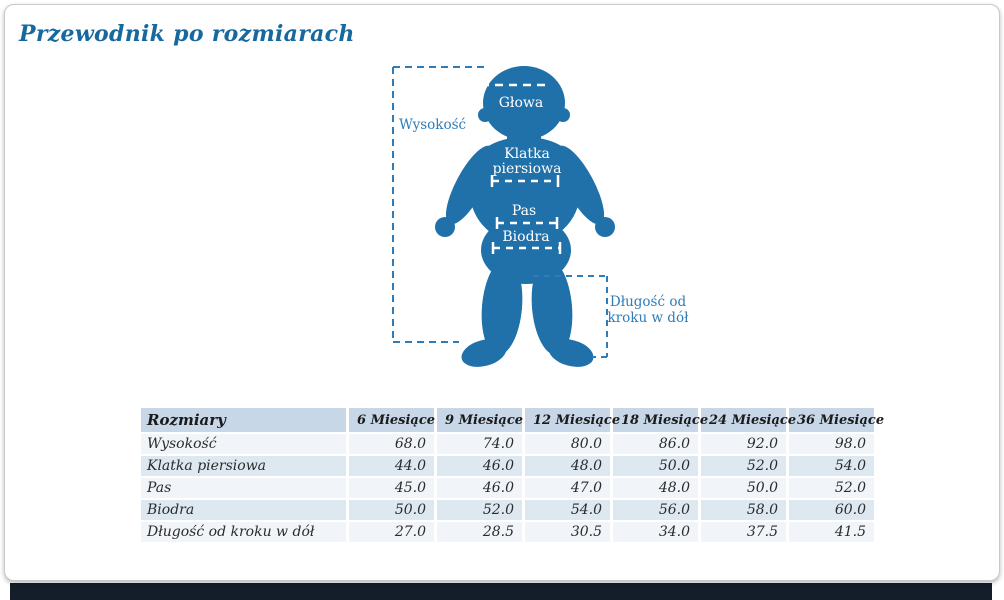 The image size is (1004, 600). I want to click on value-cell: 60.0, so click(831, 510).